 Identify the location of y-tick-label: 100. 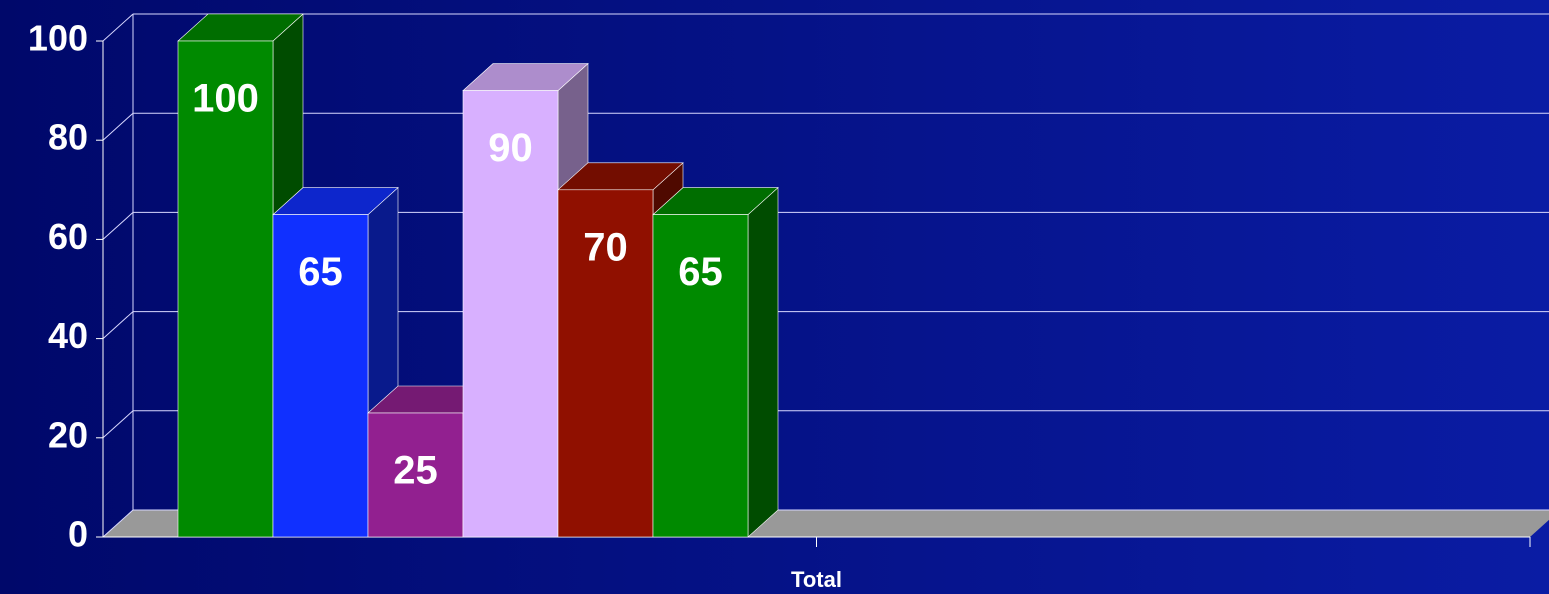
(58, 38).